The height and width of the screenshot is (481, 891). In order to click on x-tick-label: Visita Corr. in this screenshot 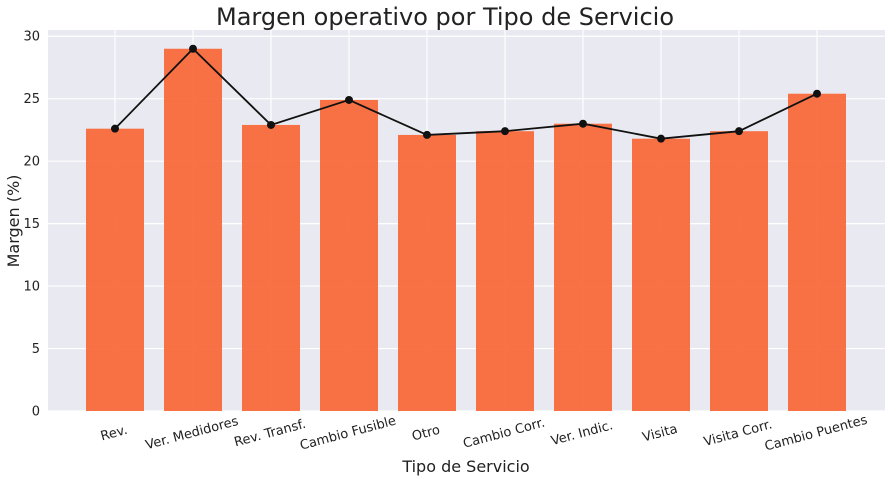, I will do `click(738, 433)`.